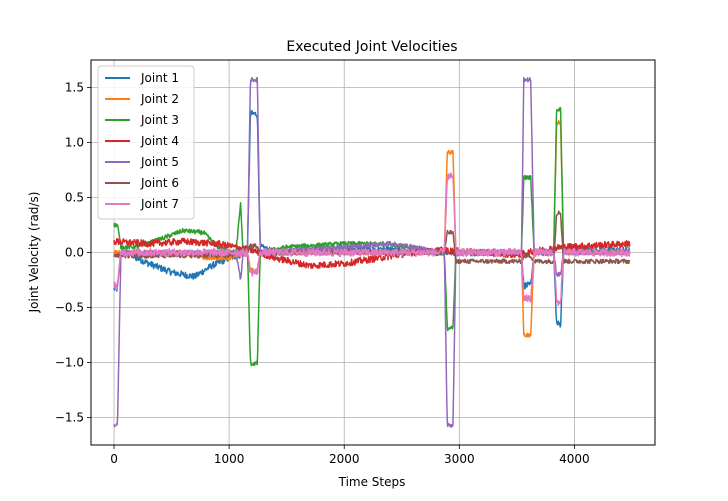 The height and width of the screenshot is (501, 728). I want to click on legend-label: Joint 4, so click(159, 141).